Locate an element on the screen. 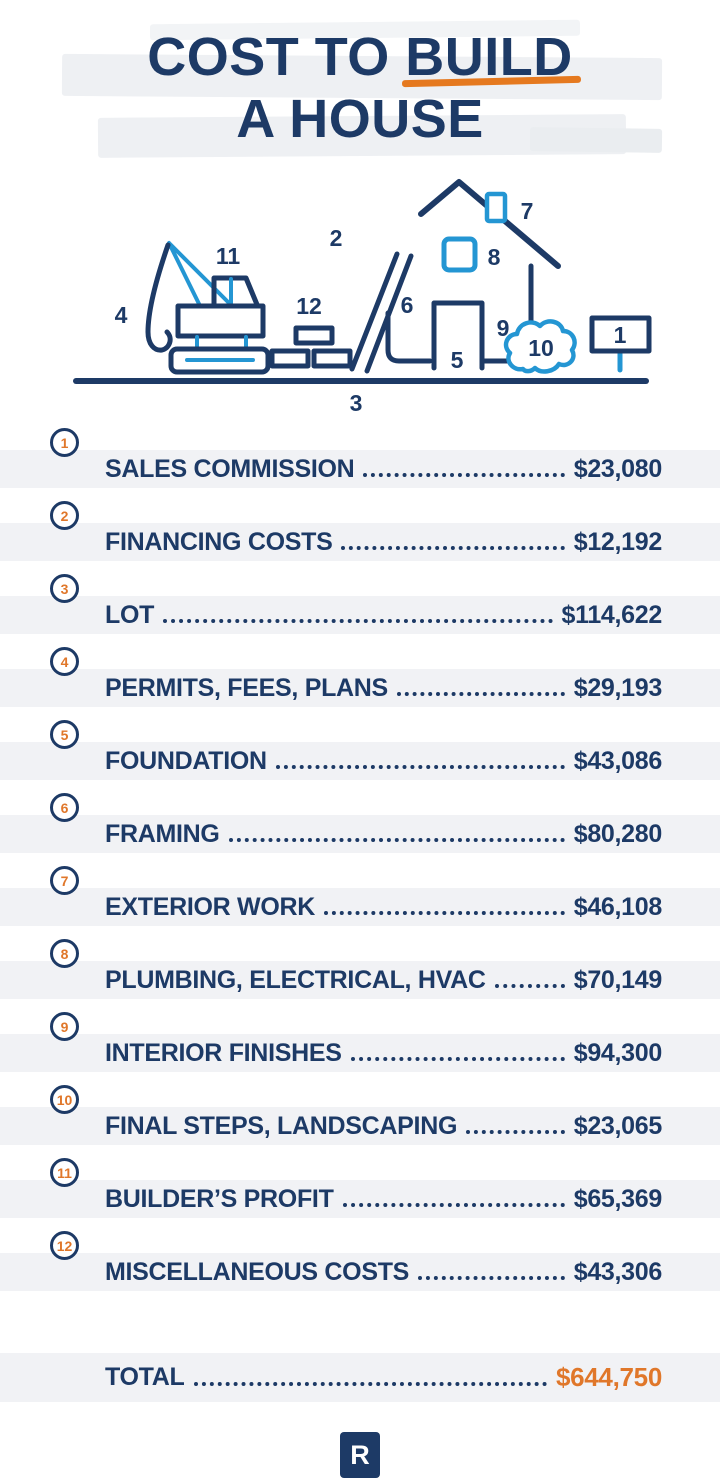 The width and height of the screenshot is (720, 1478). row-label: SALES COMMISSION is located at coordinates (230, 468).